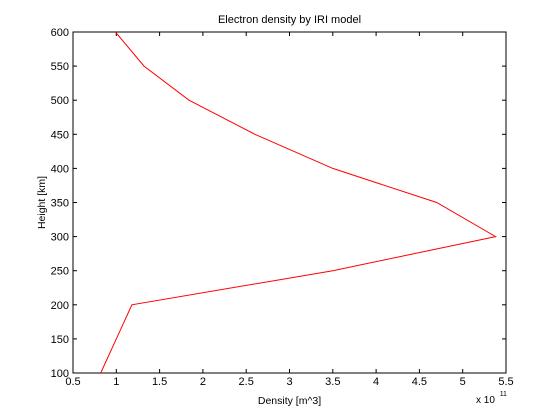  I want to click on x-tick-label: 2, so click(203, 382).